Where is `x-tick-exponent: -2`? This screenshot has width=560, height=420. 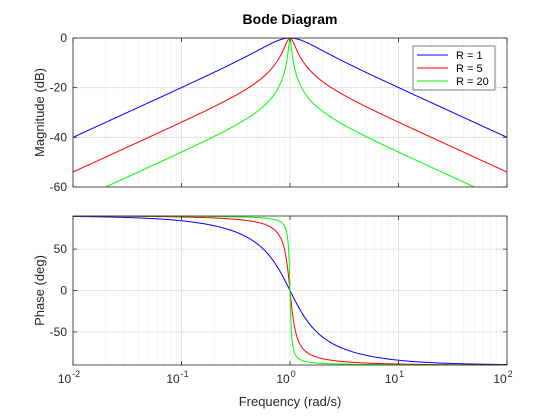
x-tick-exponent: -2 is located at coordinates (76, 374).